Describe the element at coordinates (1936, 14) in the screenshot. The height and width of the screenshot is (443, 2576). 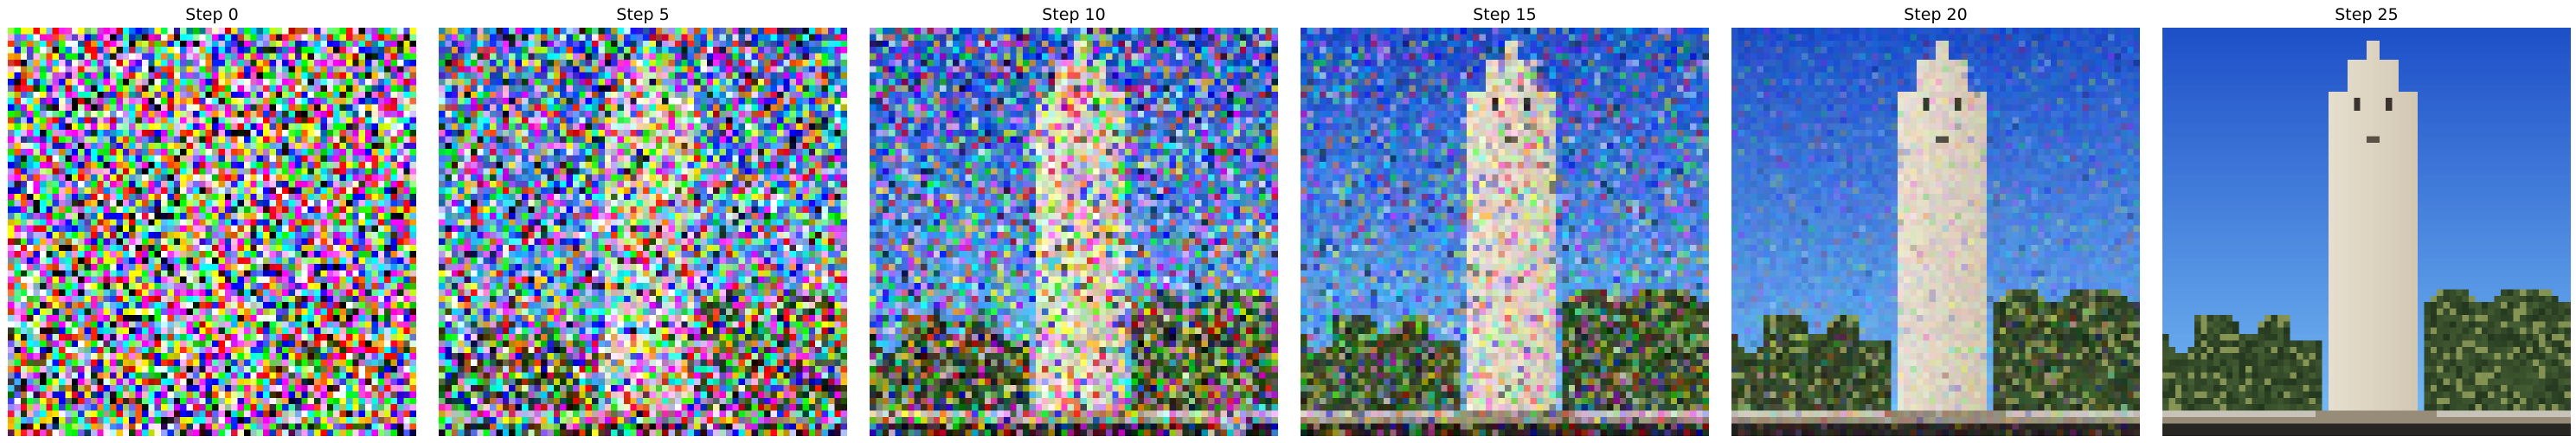
I see `panel-title: Step 20` at that location.